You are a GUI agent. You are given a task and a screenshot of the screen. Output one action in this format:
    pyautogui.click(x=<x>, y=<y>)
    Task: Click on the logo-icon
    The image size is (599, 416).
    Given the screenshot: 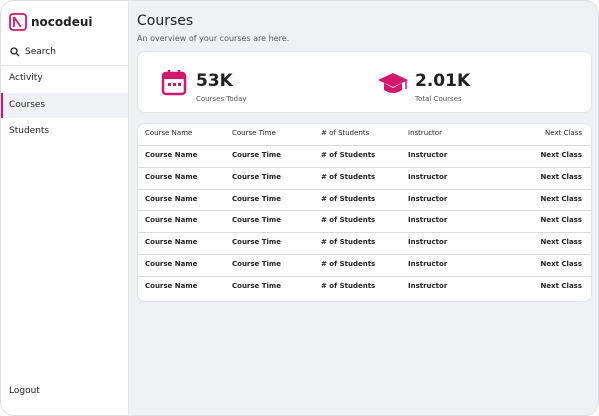 What is the action you would take?
    pyautogui.click(x=18, y=22)
    